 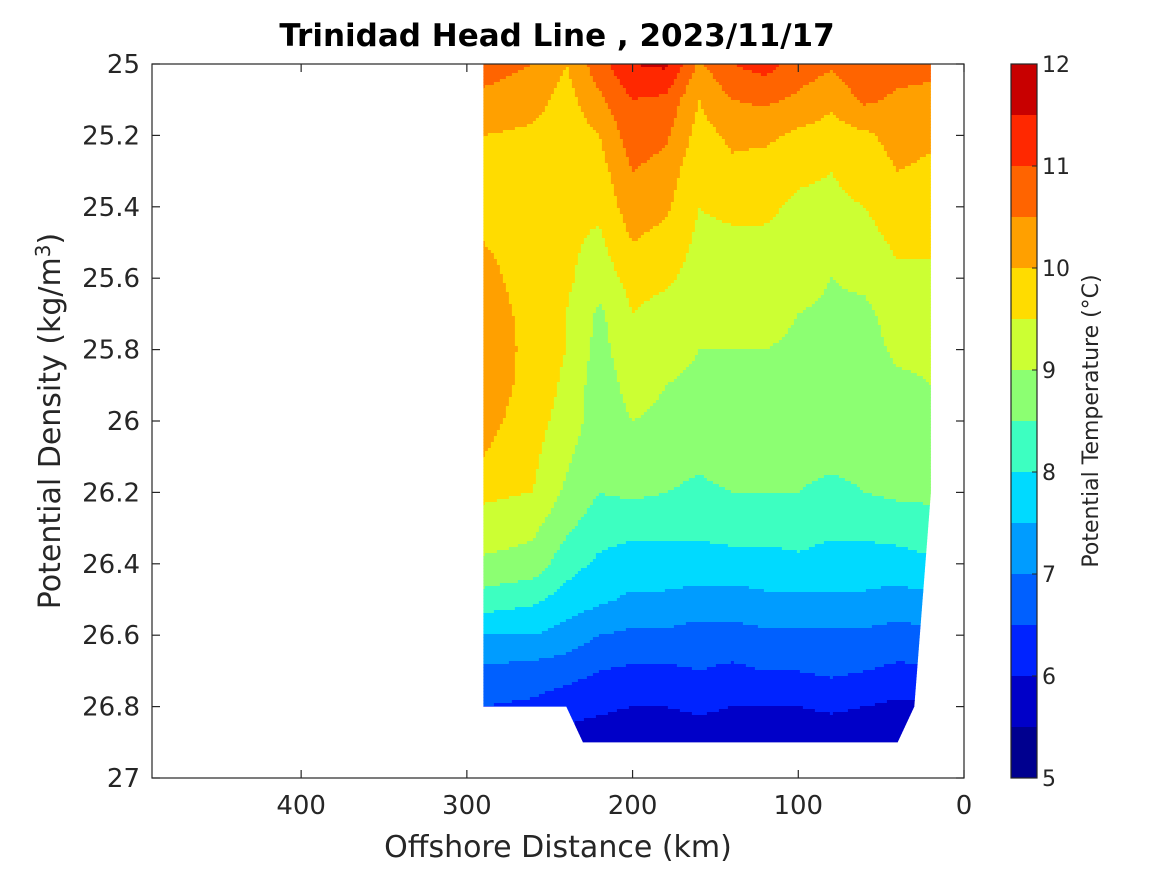 I want to click on y-axis-label-close: ), so click(x=50, y=239).